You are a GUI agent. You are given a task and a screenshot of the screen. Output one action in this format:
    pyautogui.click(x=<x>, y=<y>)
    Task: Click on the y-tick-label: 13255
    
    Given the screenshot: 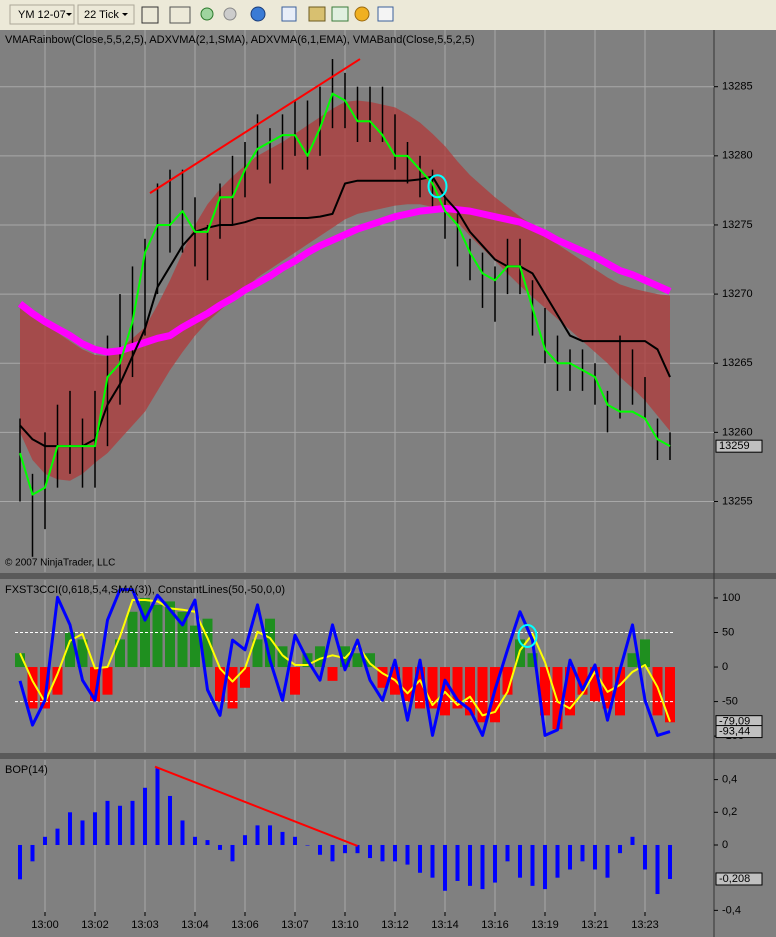 What is the action you would take?
    pyautogui.click(x=737, y=501)
    